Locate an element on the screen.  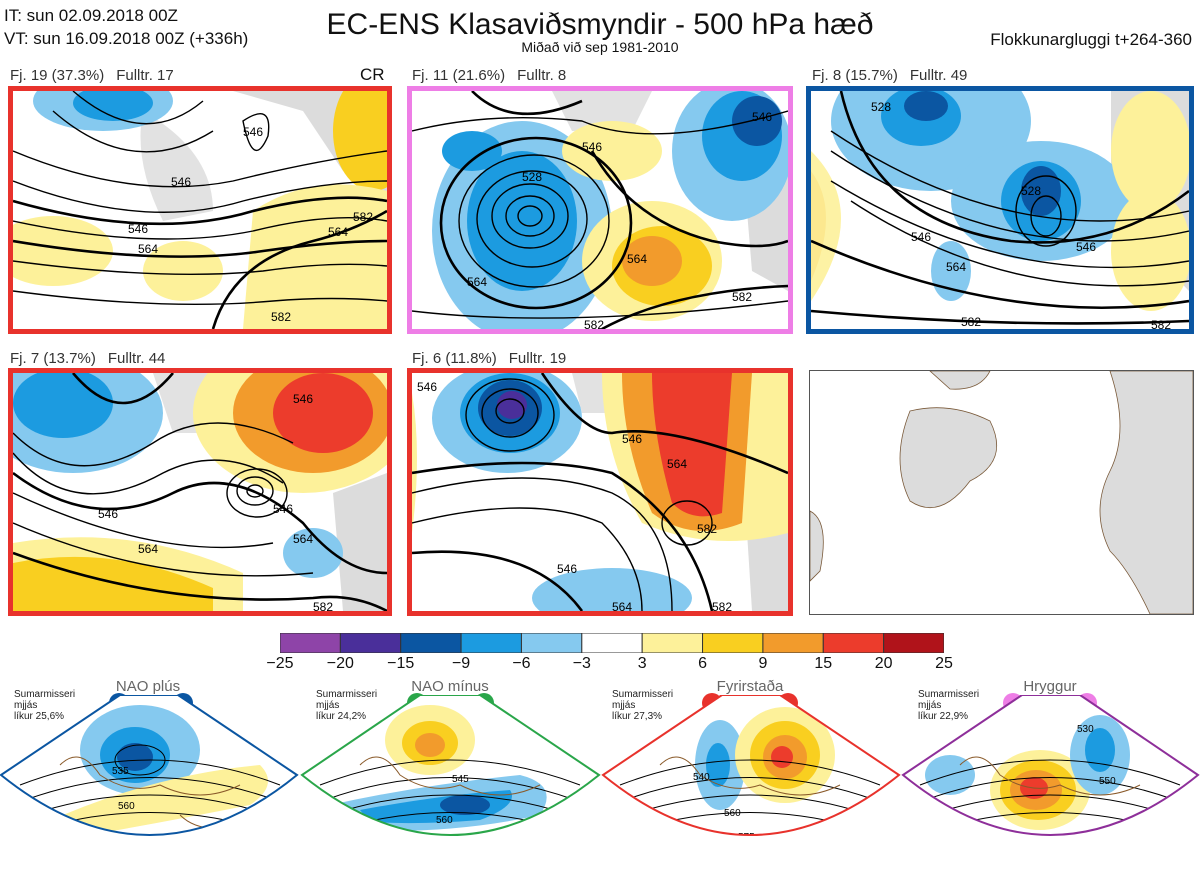
base-map-empty is located at coordinates (1001, 492).